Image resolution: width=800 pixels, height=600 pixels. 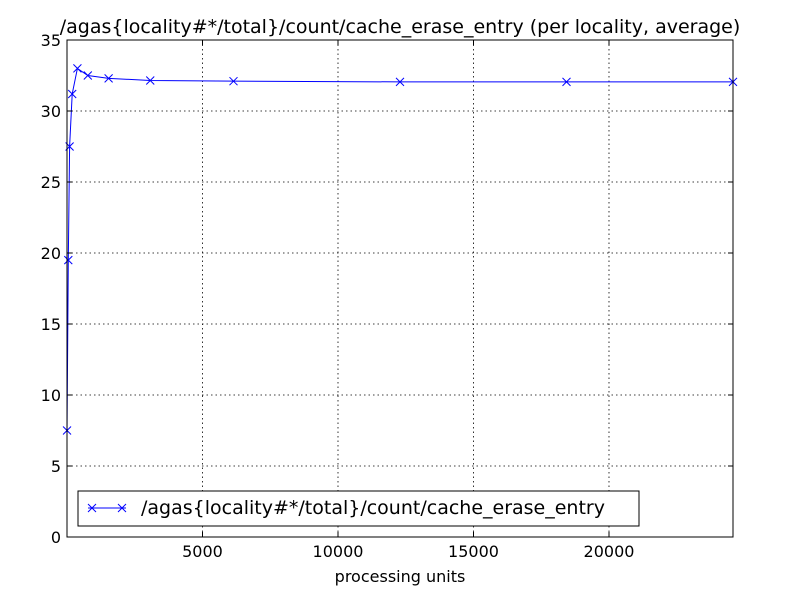 What do you see at coordinates (400, 576) in the screenshot?
I see `x-axis-label: processing units` at bounding box center [400, 576].